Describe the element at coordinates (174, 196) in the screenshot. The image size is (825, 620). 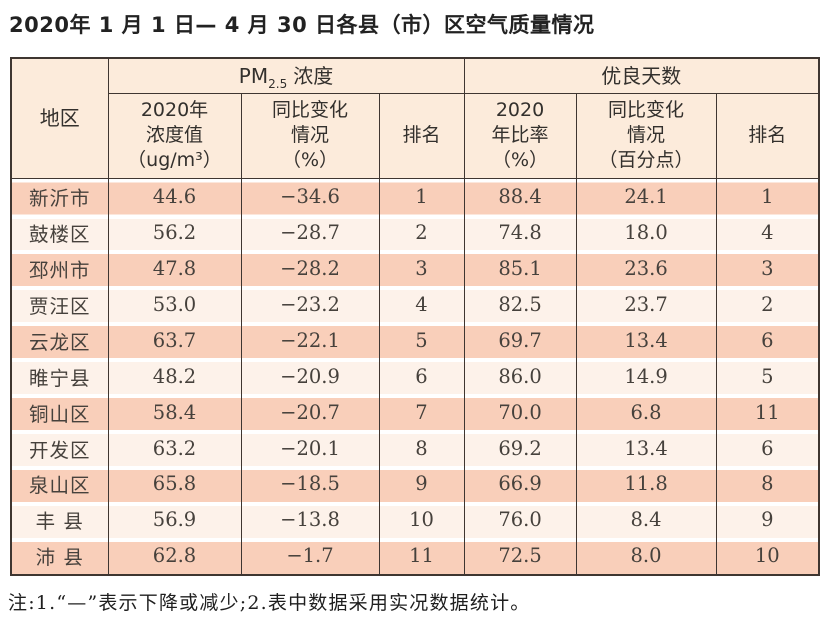
I see `cell-pm-value: 44.6` at that location.